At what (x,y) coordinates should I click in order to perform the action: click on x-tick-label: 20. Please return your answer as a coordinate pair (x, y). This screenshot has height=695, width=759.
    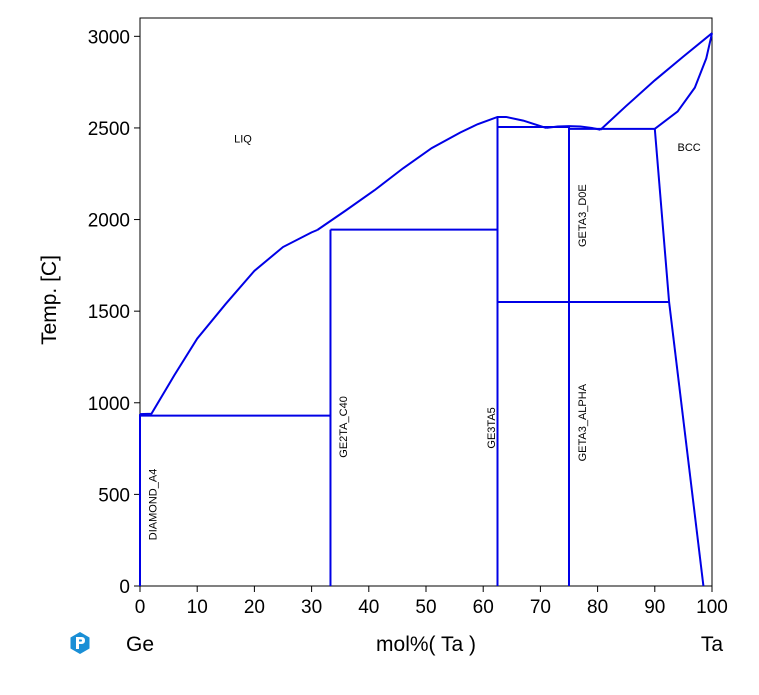
    Looking at the image, I should click on (254, 607).